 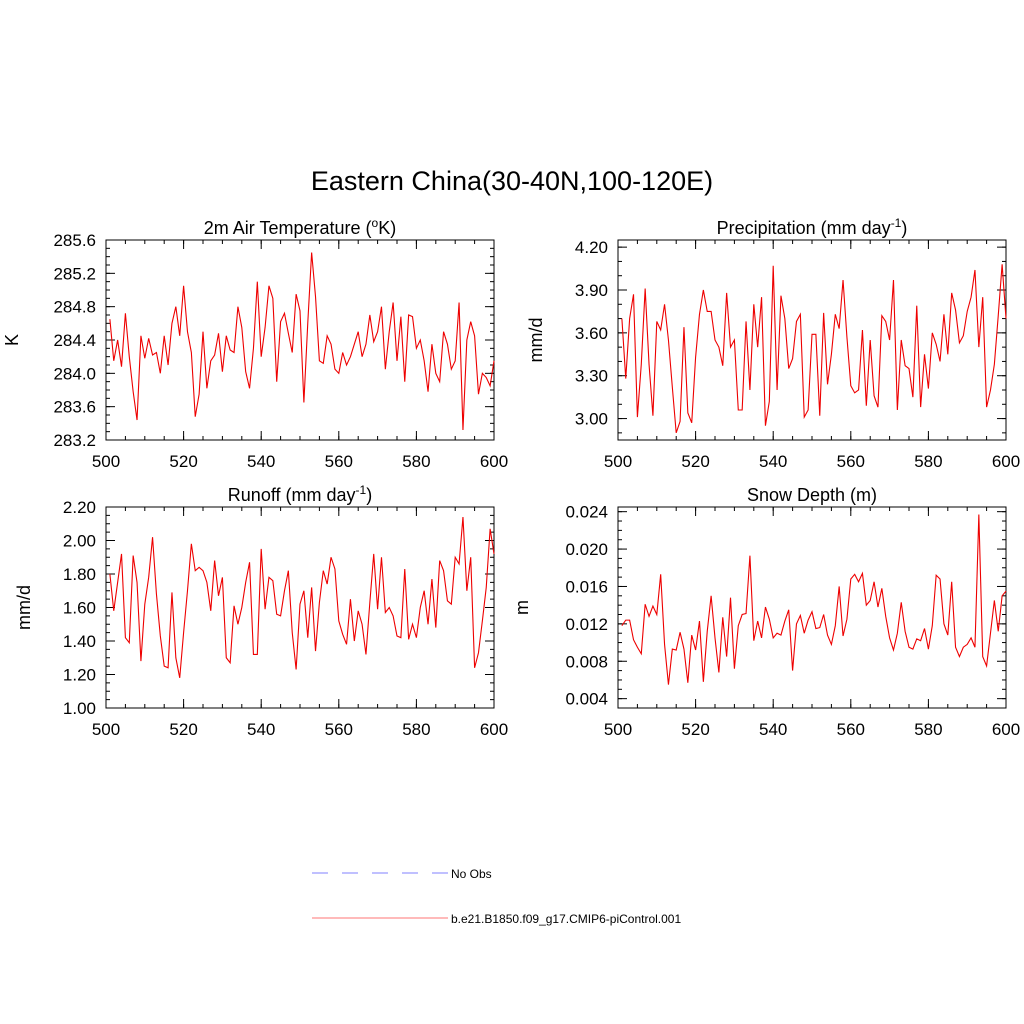 I want to click on y-tick-label: 1.40, so click(x=79, y=641).